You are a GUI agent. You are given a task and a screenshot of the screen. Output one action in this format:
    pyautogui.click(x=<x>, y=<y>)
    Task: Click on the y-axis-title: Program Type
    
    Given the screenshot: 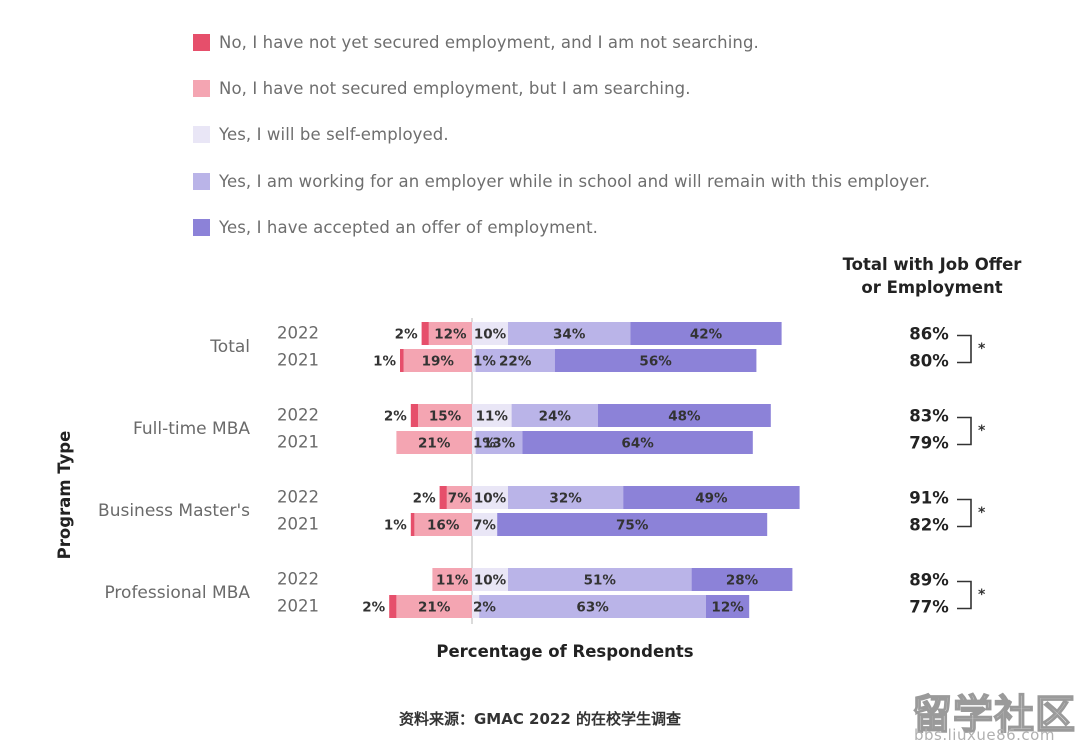 What is the action you would take?
    pyautogui.click(x=64, y=495)
    